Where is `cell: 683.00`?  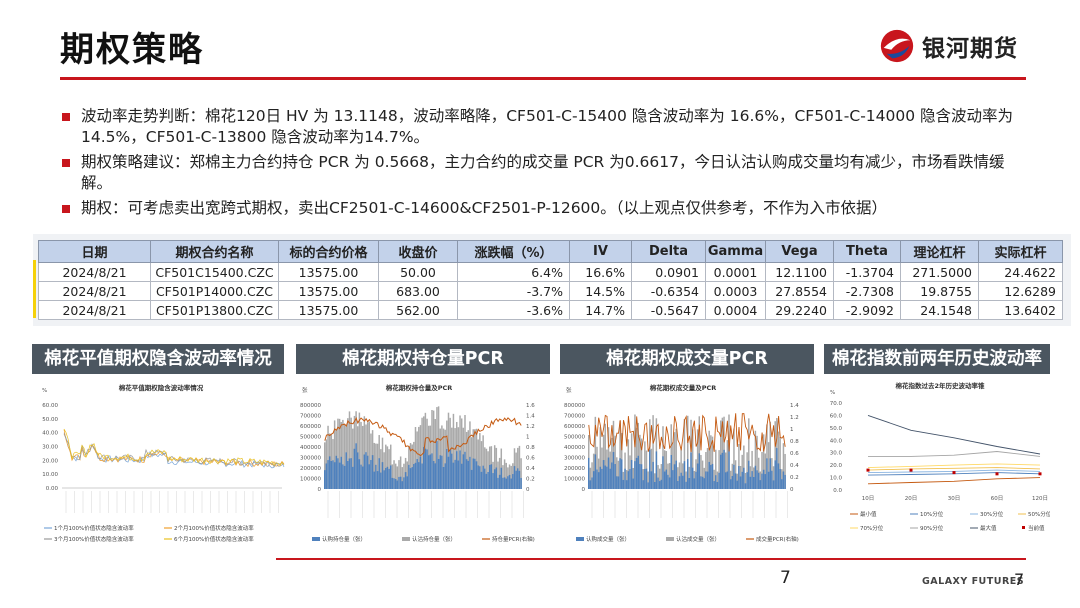 cell: 683.00 is located at coordinates (418, 291).